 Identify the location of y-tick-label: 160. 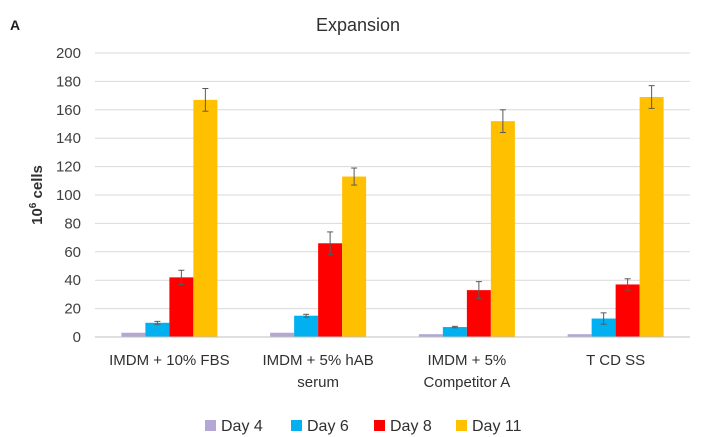
(68, 110).